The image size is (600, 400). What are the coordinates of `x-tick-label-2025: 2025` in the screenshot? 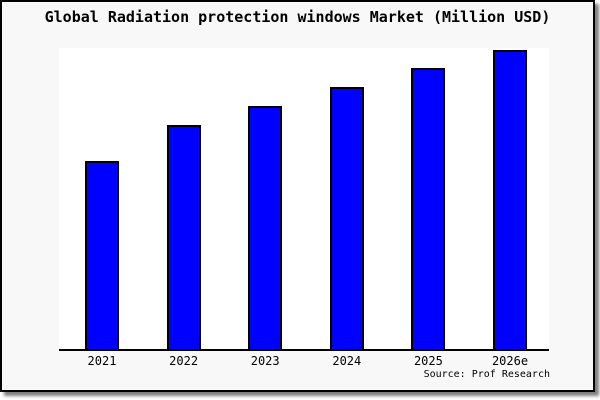 It's located at (428, 361).